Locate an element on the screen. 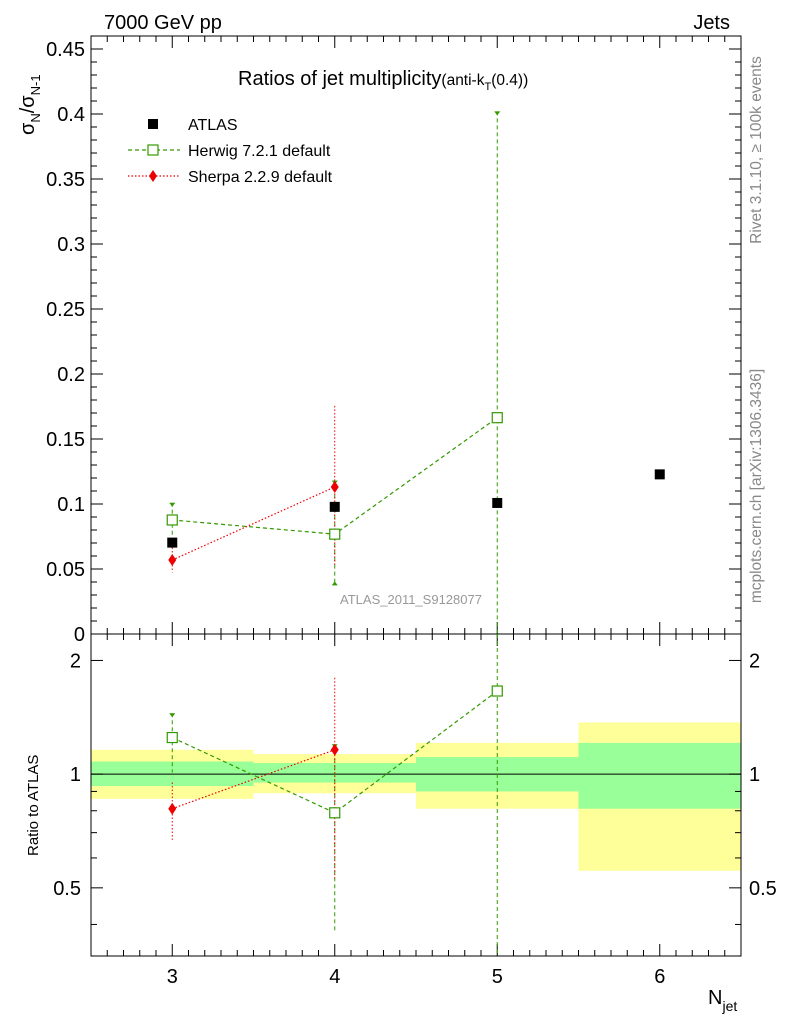 The image size is (786, 1029). xlabel-idx: jet is located at coordinates (729, 1006).